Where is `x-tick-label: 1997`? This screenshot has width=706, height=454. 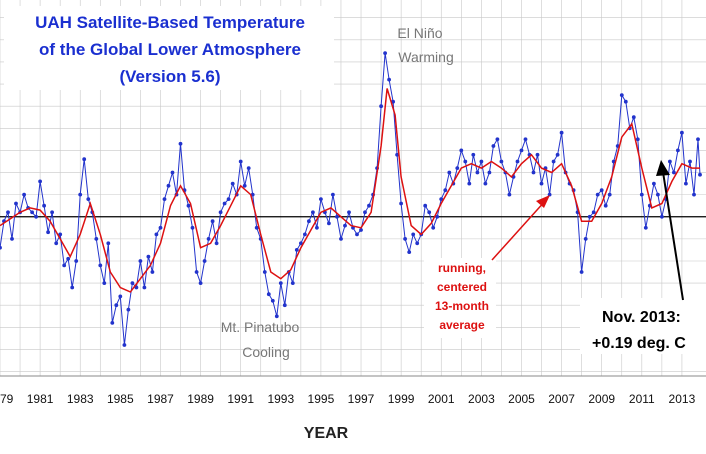
x-tick-label: 1997 is located at coordinates (361, 399).